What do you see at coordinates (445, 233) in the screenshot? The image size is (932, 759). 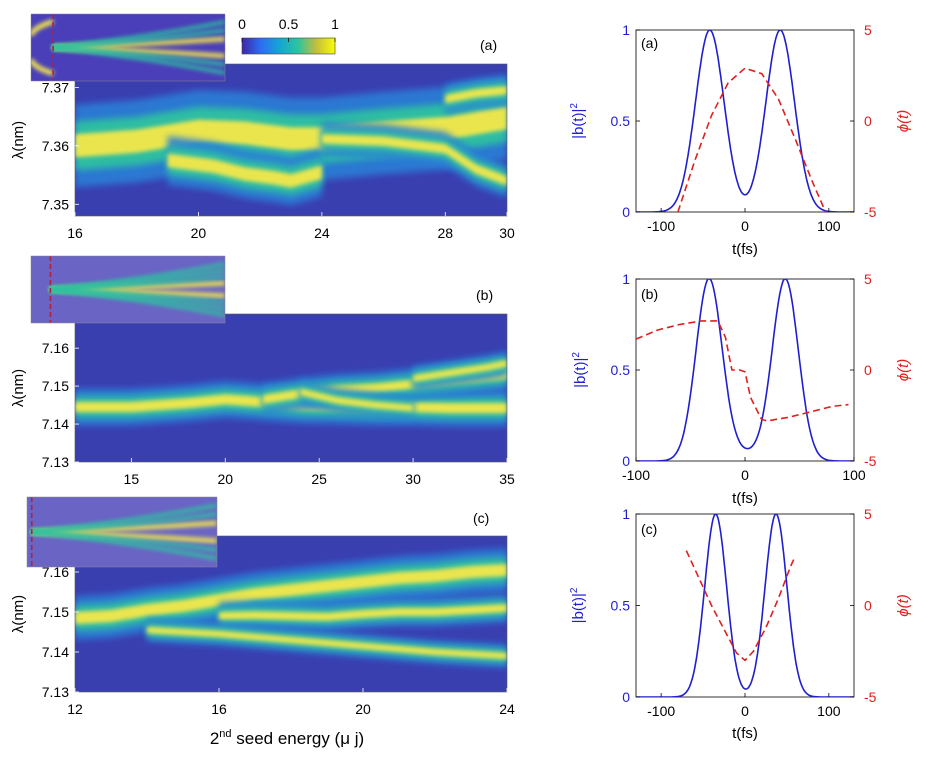 I see `x-tick-label: 28` at bounding box center [445, 233].